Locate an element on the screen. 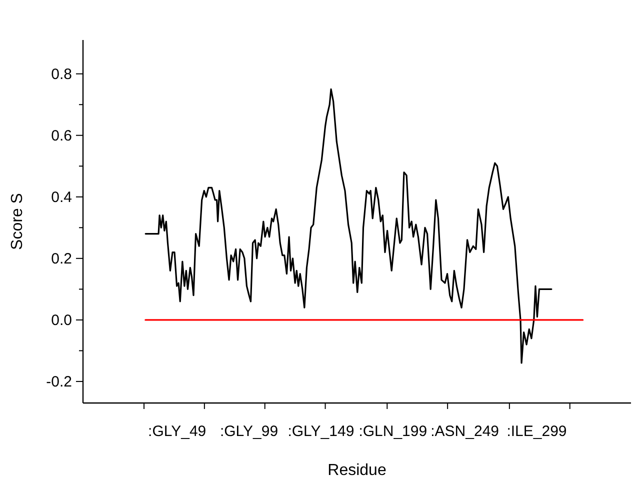  y-axis-title: Score S is located at coordinates (17, 221).